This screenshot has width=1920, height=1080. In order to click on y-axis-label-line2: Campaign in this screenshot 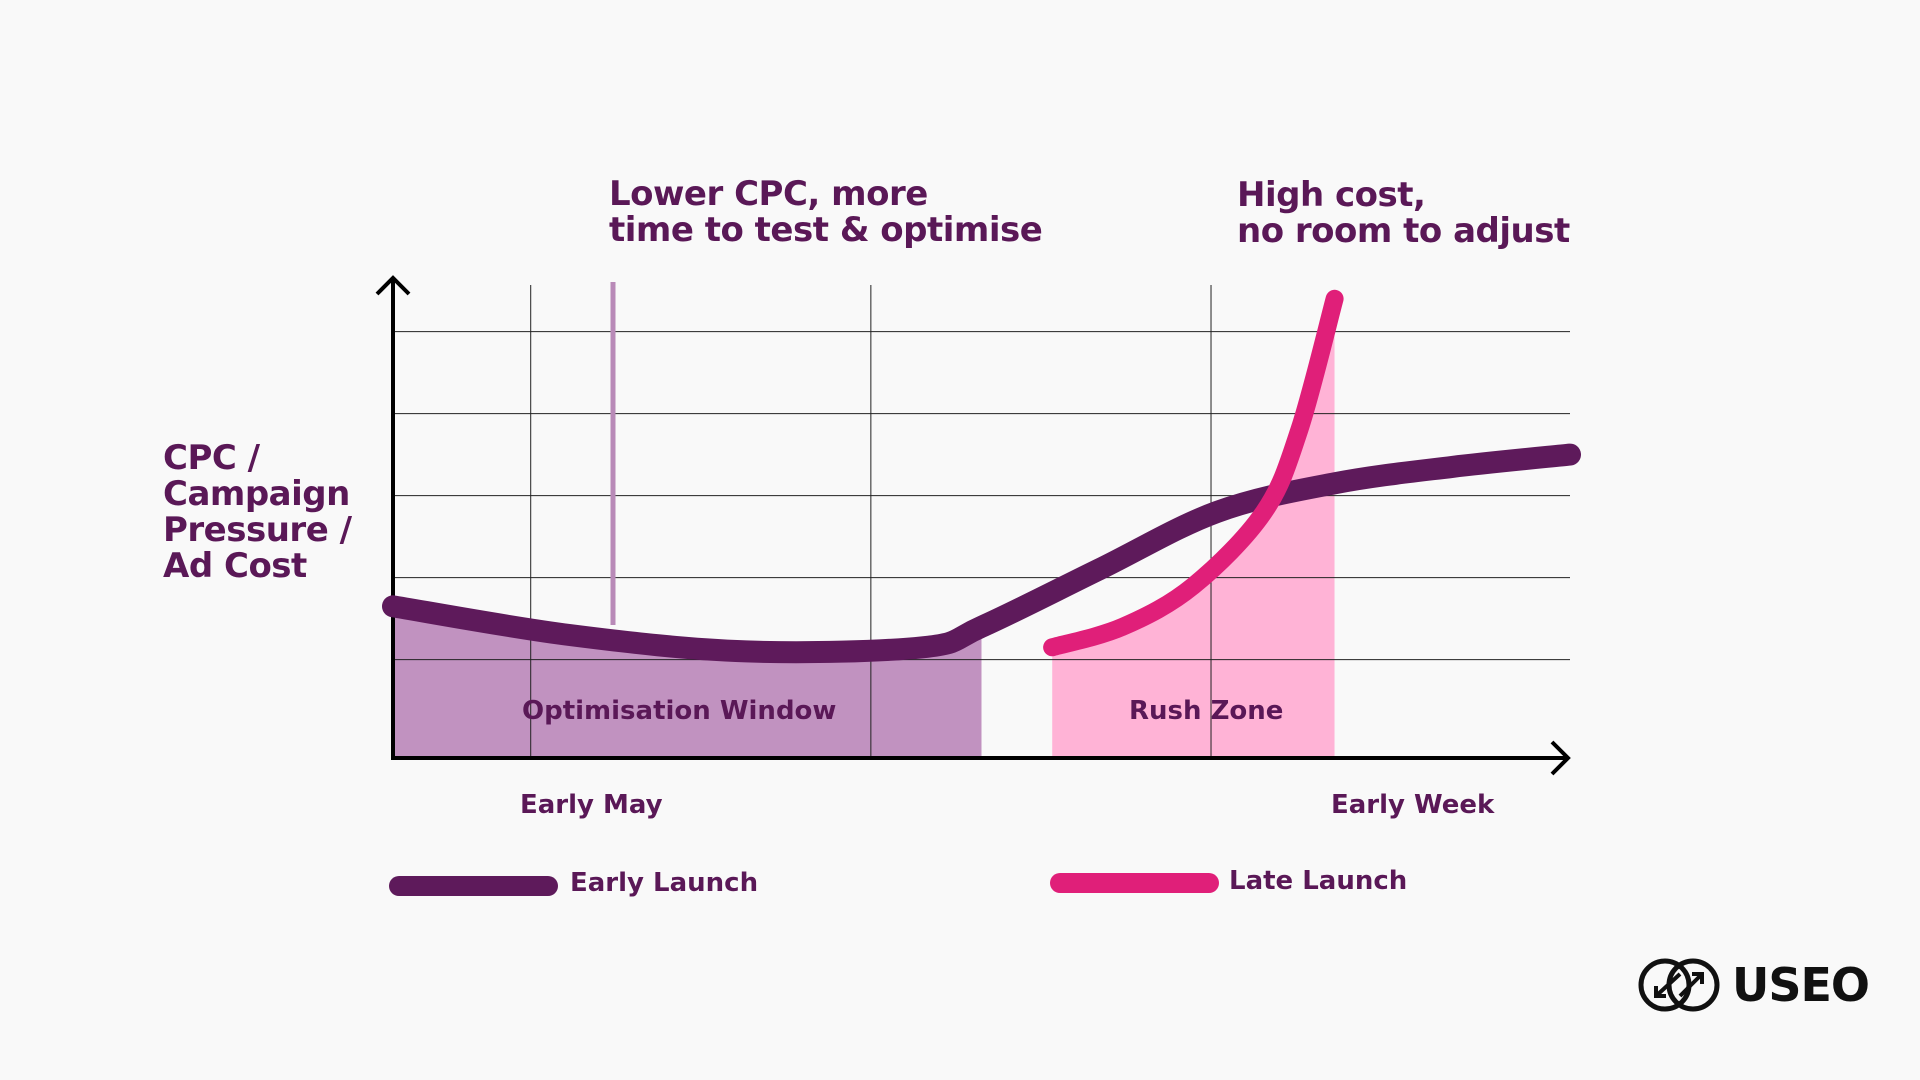, I will do `click(256, 494)`.